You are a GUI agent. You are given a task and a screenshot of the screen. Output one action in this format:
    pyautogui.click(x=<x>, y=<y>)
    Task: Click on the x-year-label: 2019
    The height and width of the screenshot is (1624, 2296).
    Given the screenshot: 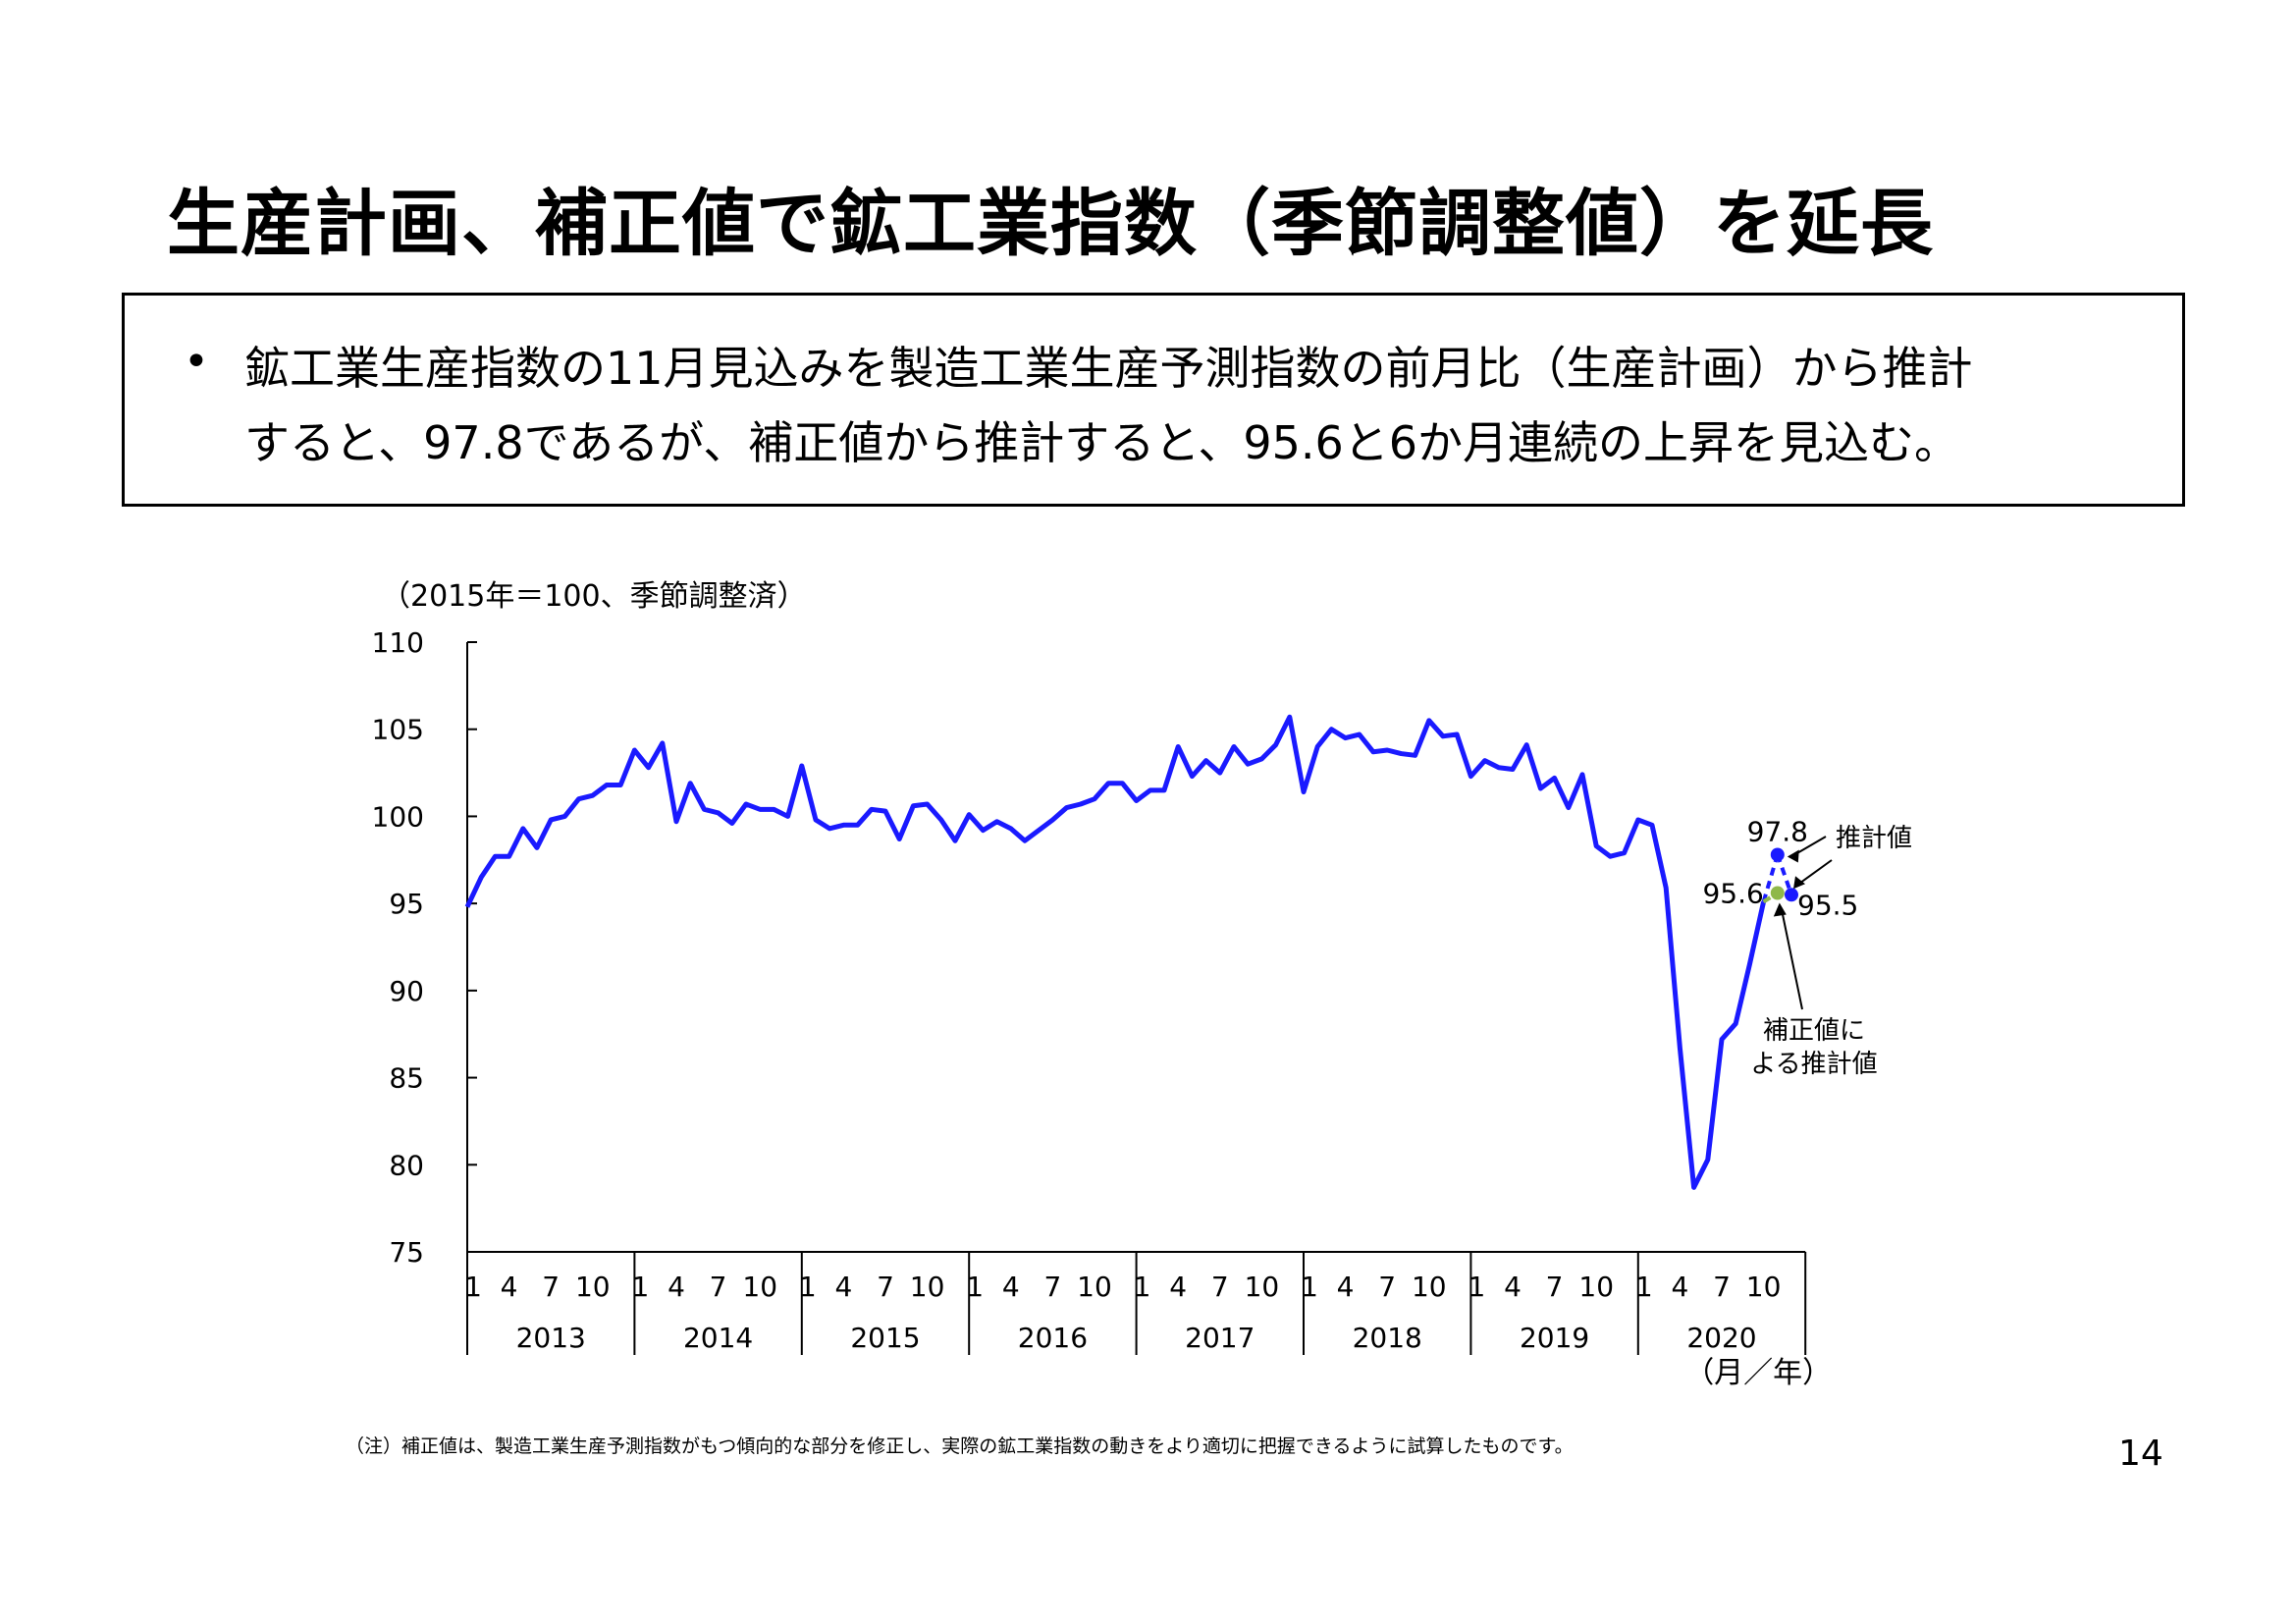 What is the action you would take?
    pyautogui.click(x=1555, y=1338)
    